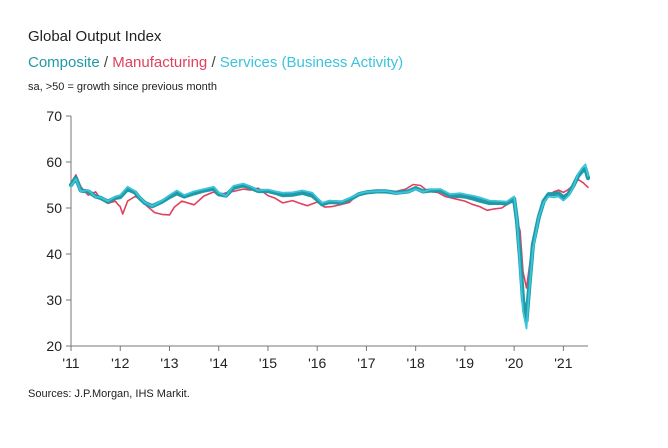 The width and height of the screenshot is (668, 448). Describe the element at coordinates (465, 363) in the screenshot. I see `x-tick-label: '19` at that location.